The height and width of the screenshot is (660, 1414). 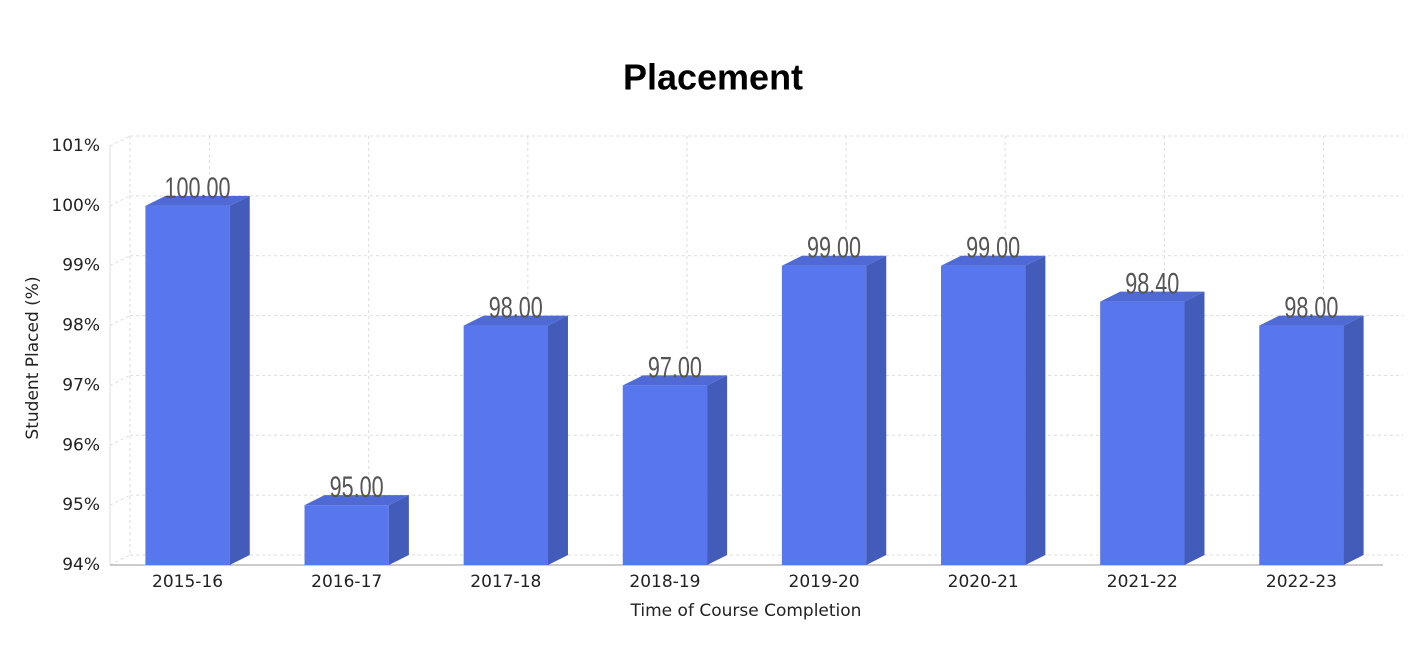 What do you see at coordinates (198, 187) in the screenshot?
I see `value-label: 100.00` at bounding box center [198, 187].